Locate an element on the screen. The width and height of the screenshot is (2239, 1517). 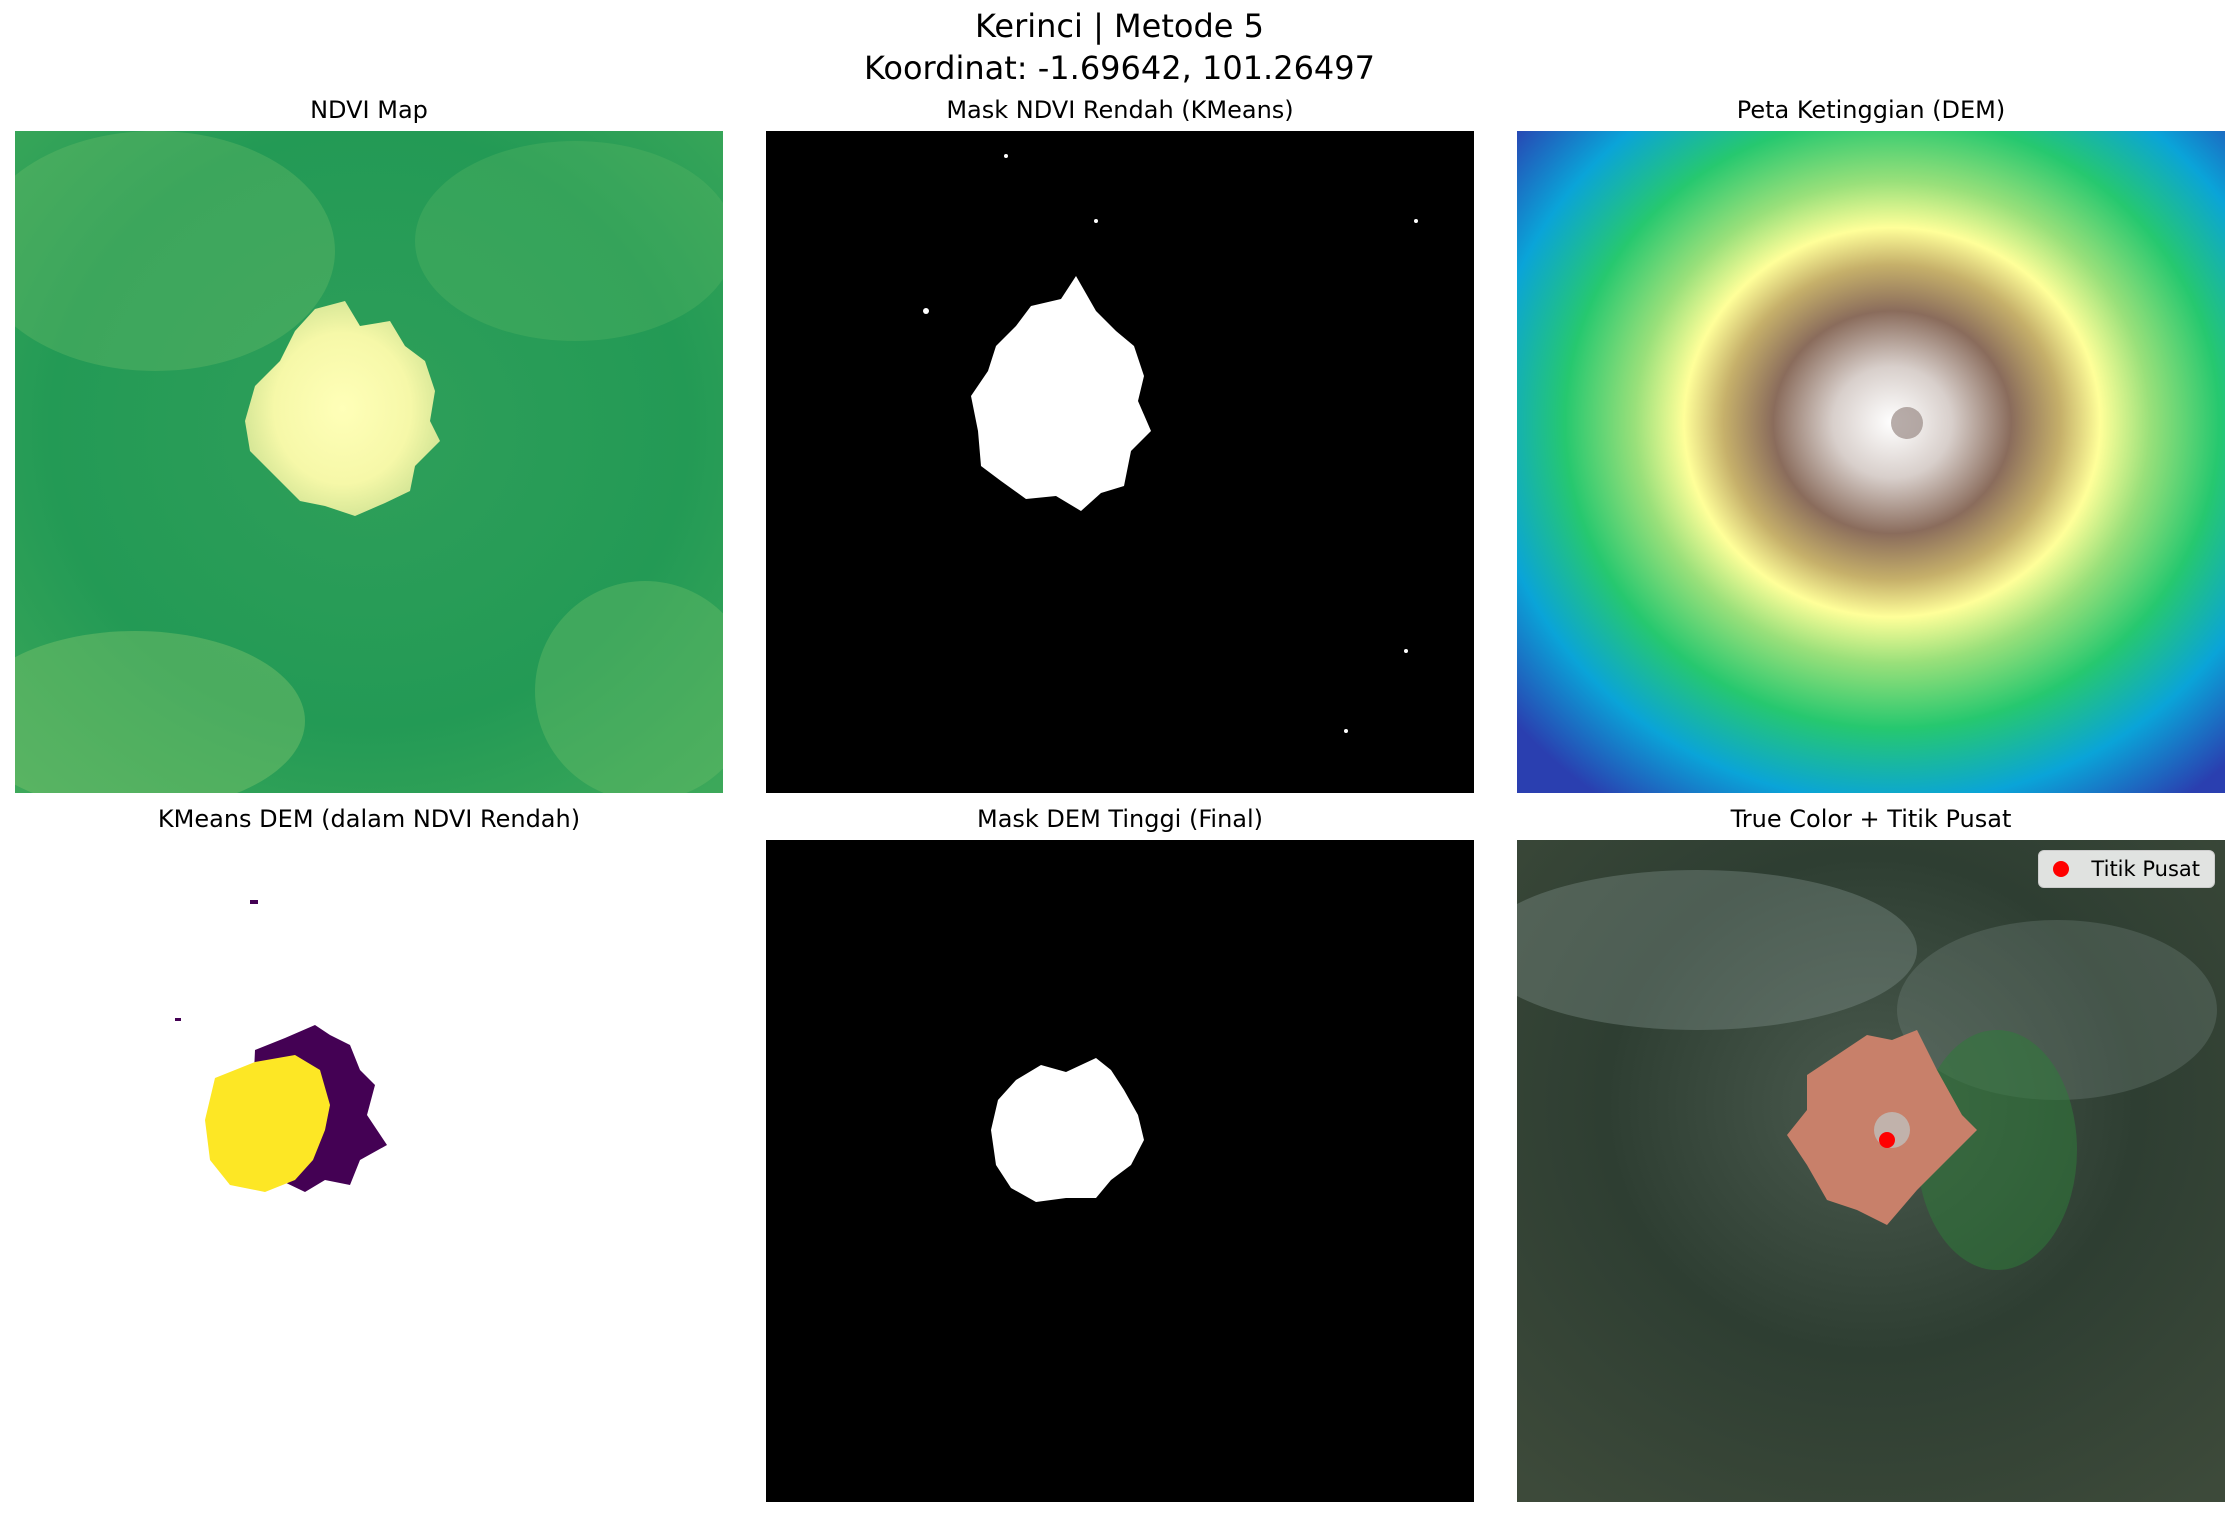
kmeans-cluster-bright is located at coordinates (267, 1123).